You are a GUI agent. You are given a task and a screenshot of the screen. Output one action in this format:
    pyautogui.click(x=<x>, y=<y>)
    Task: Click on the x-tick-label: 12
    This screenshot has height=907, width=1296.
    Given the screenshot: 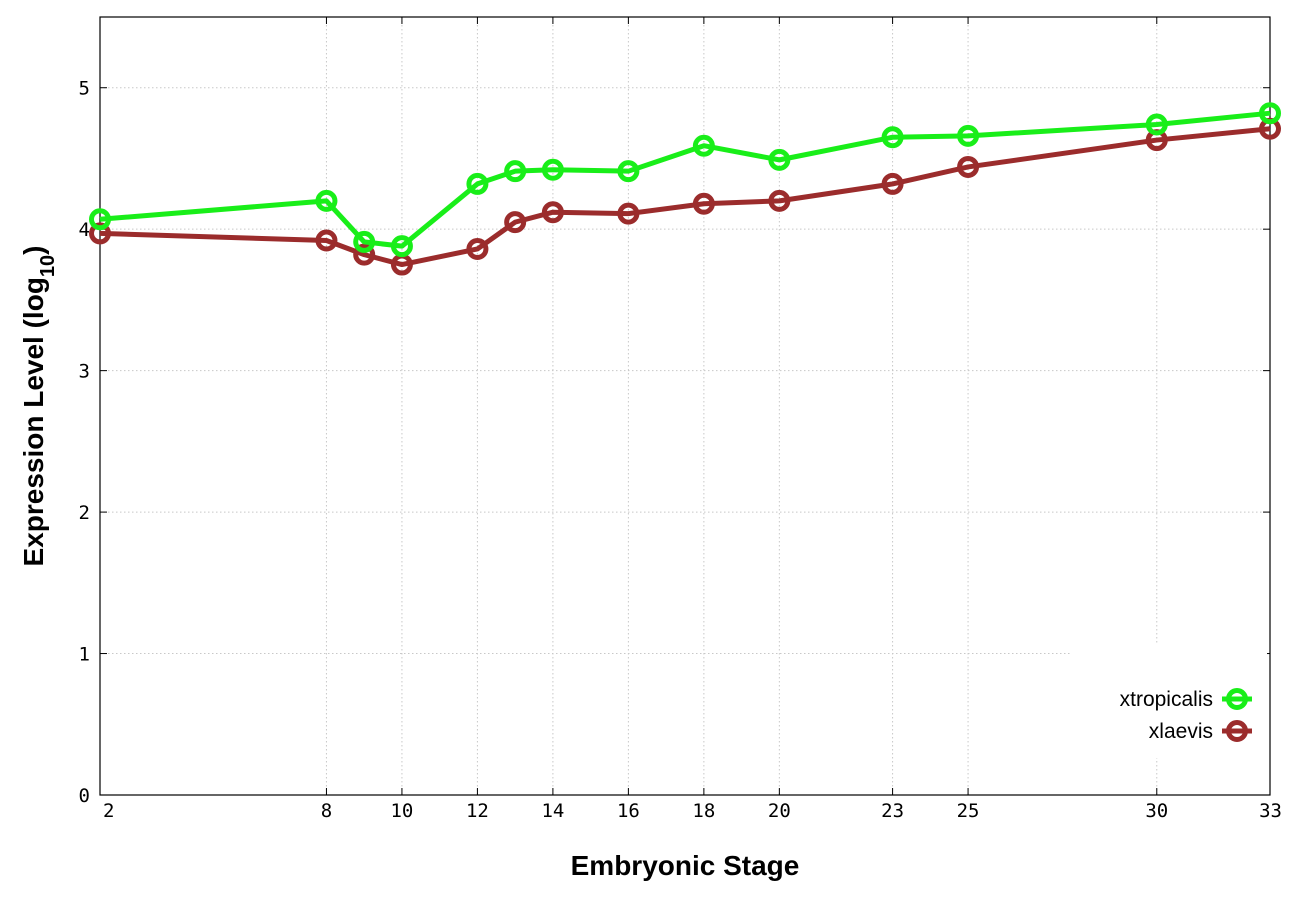 What is the action you would take?
    pyautogui.click(x=477, y=811)
    